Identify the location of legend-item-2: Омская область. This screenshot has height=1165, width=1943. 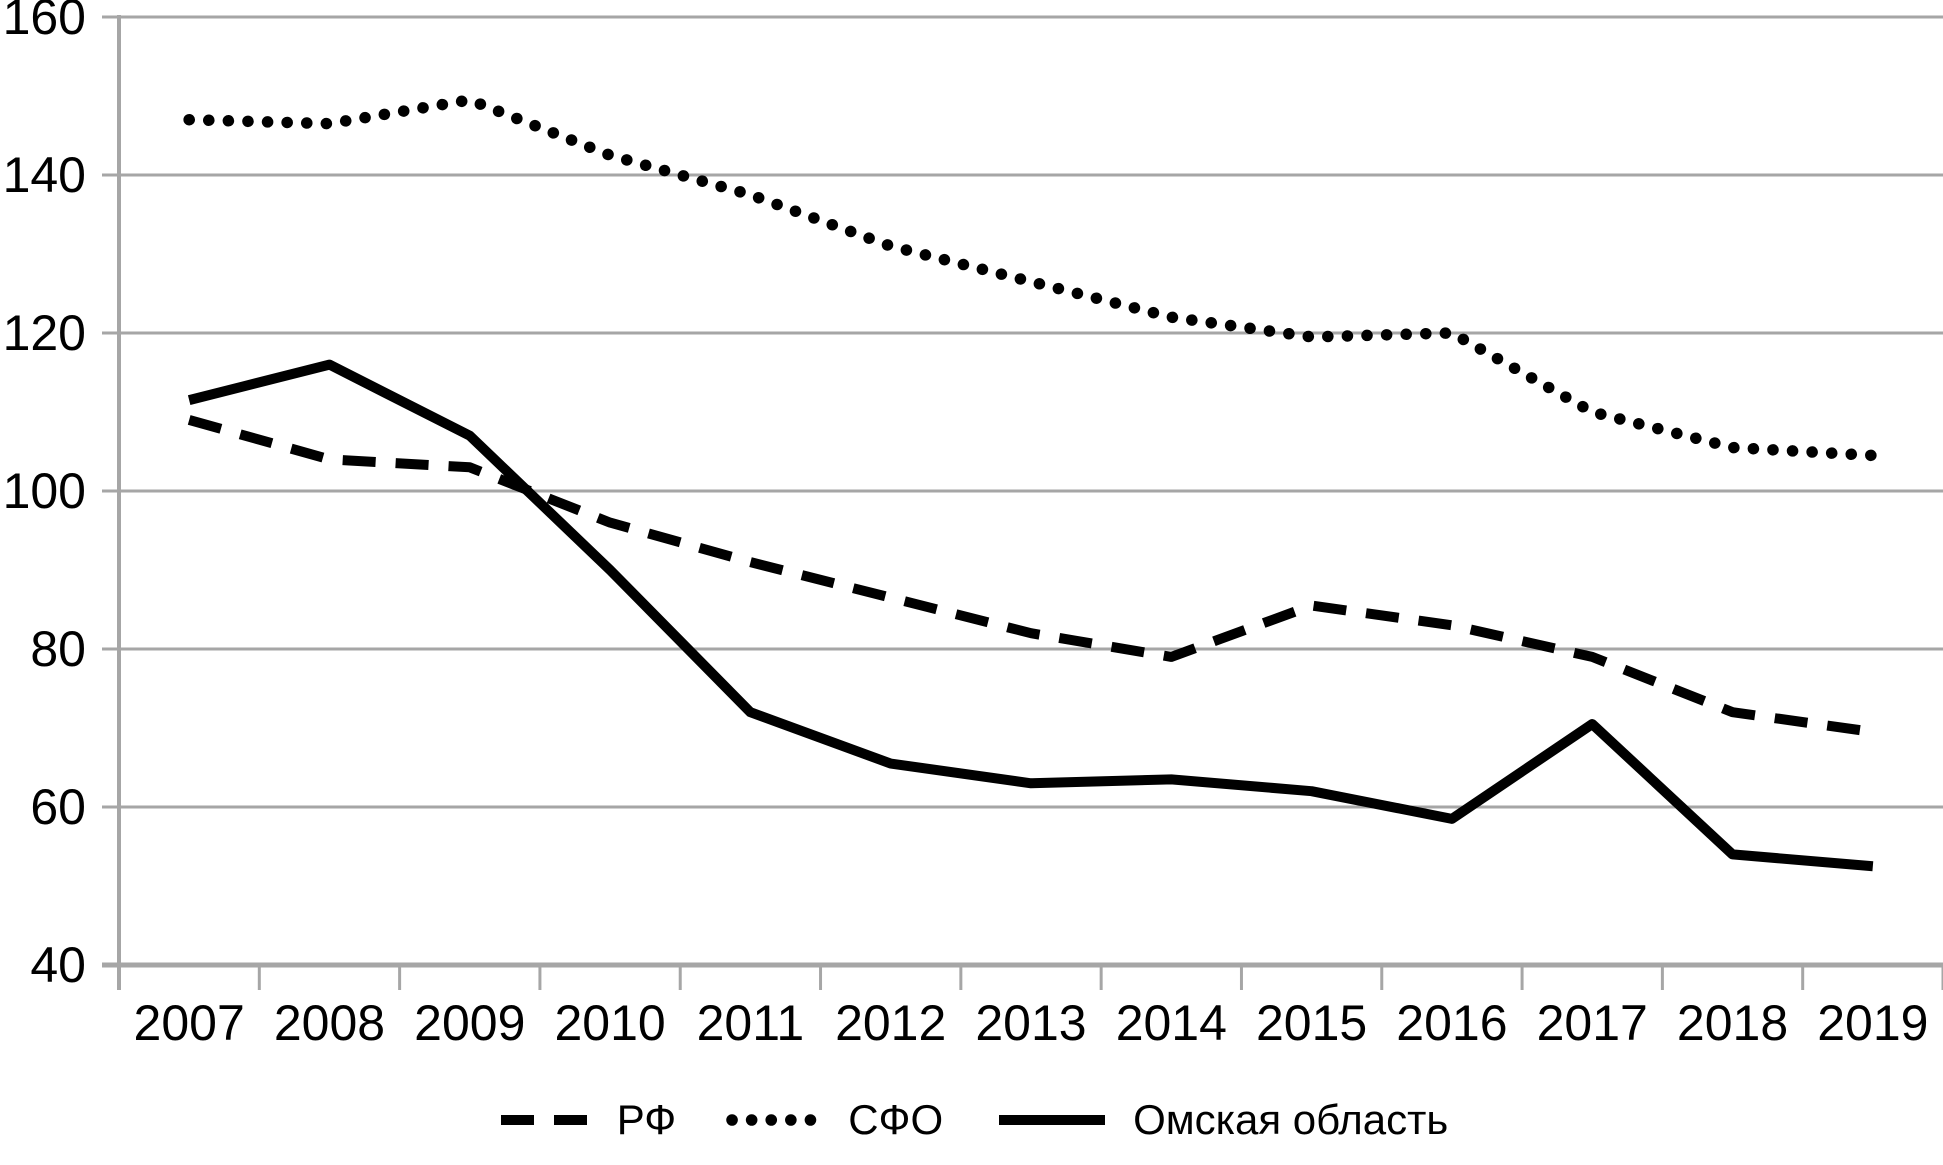
(1220, 1120).